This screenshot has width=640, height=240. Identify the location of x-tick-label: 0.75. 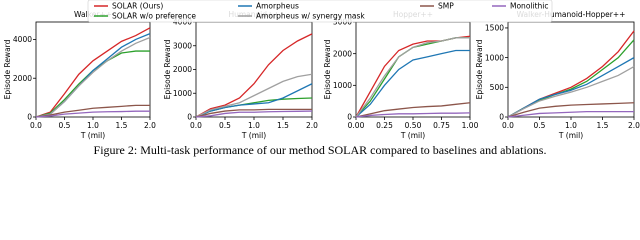
(441, 125).